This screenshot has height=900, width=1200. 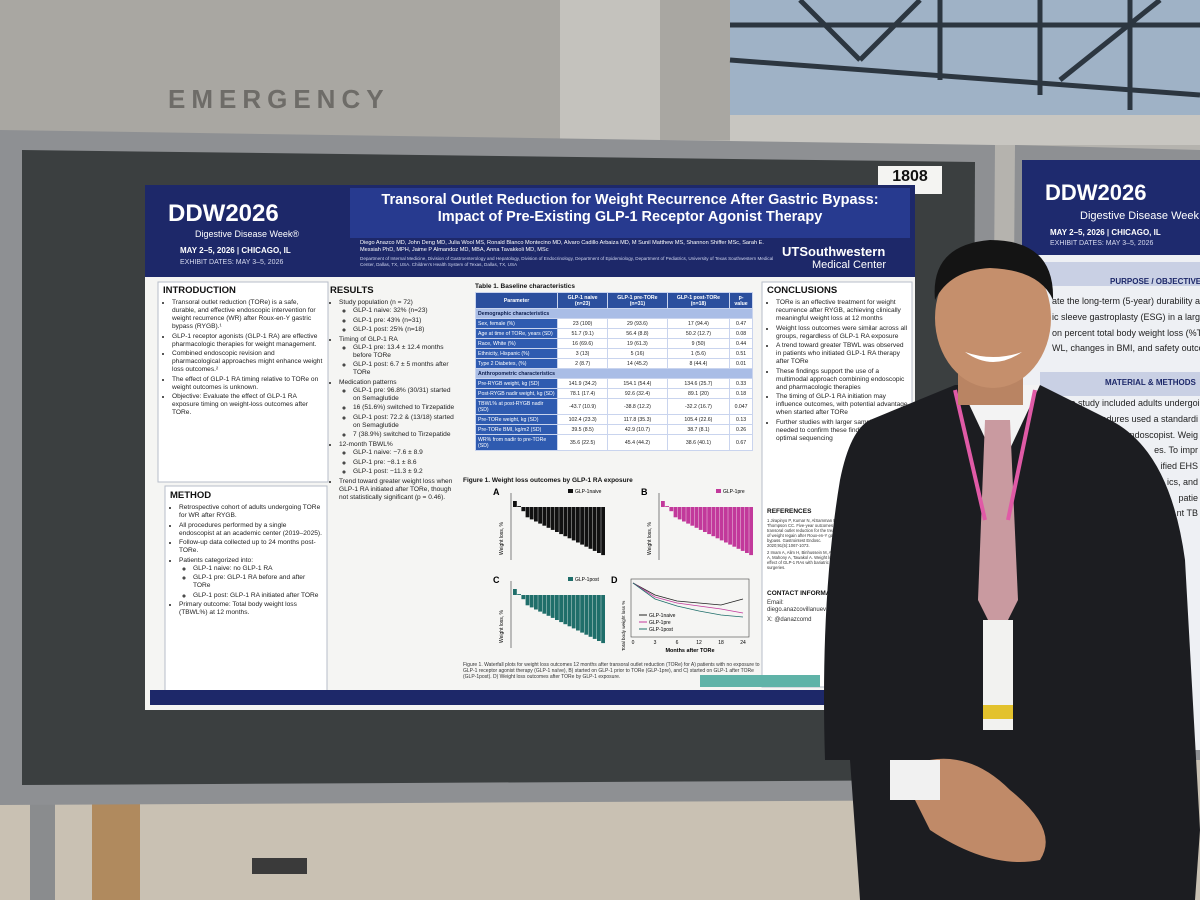 I want to click on sub-bullet: 16 (51.6%) switched to Tirzepatide, so click(x=405, y=408).